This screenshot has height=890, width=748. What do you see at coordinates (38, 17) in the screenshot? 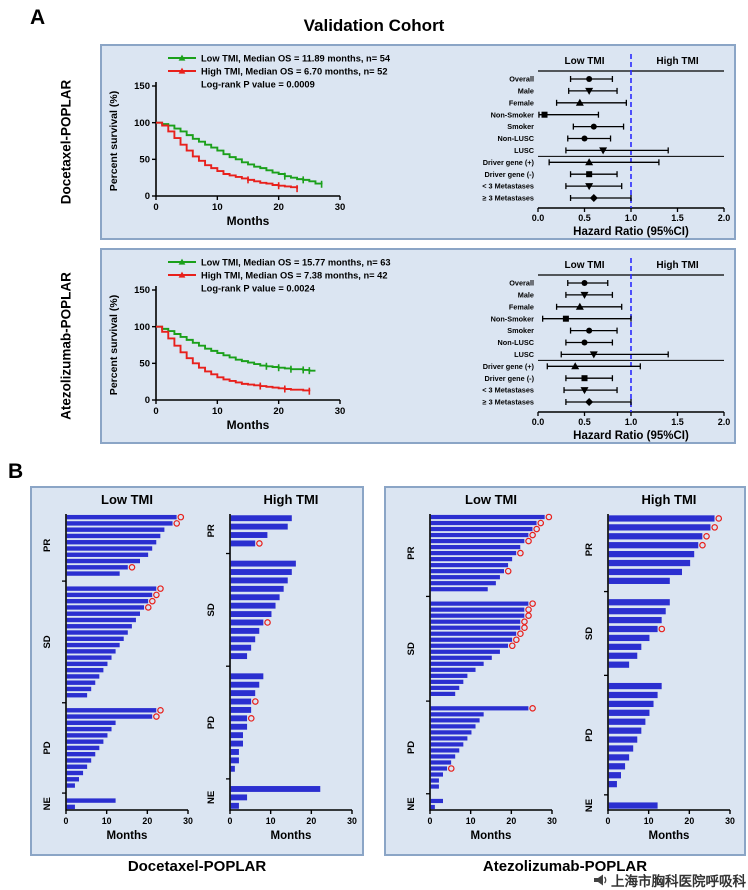
I see `panel-a-label: A` at bounding box center [38, 17].